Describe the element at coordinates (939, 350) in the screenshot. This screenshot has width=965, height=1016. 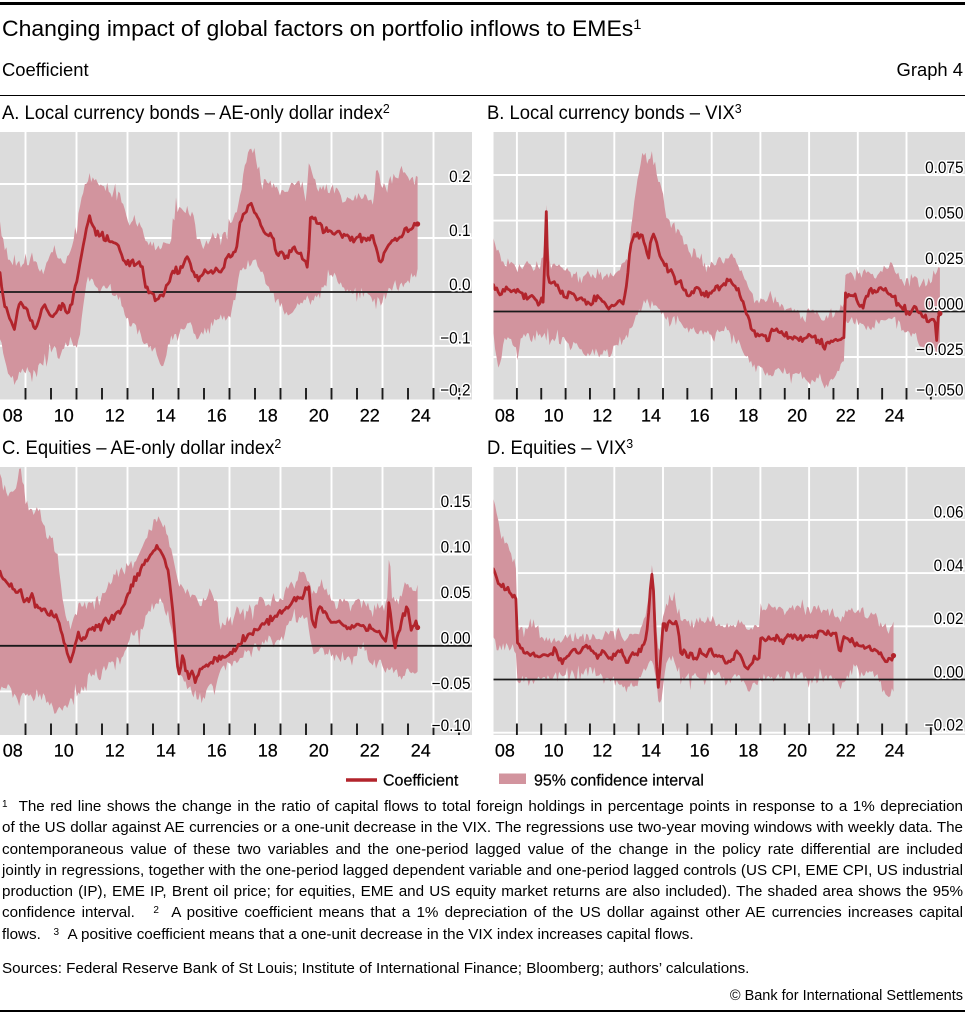
I see `svg-text: −0.025` at that location.